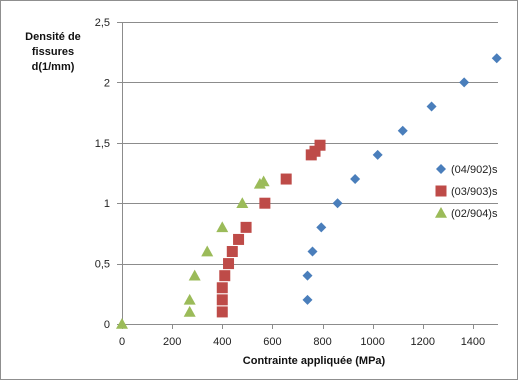 The image size is (518, 380). Describe the element at coordinates (102, 23) in the screenshot. I see `y-tick-label: 2,5` at that location.